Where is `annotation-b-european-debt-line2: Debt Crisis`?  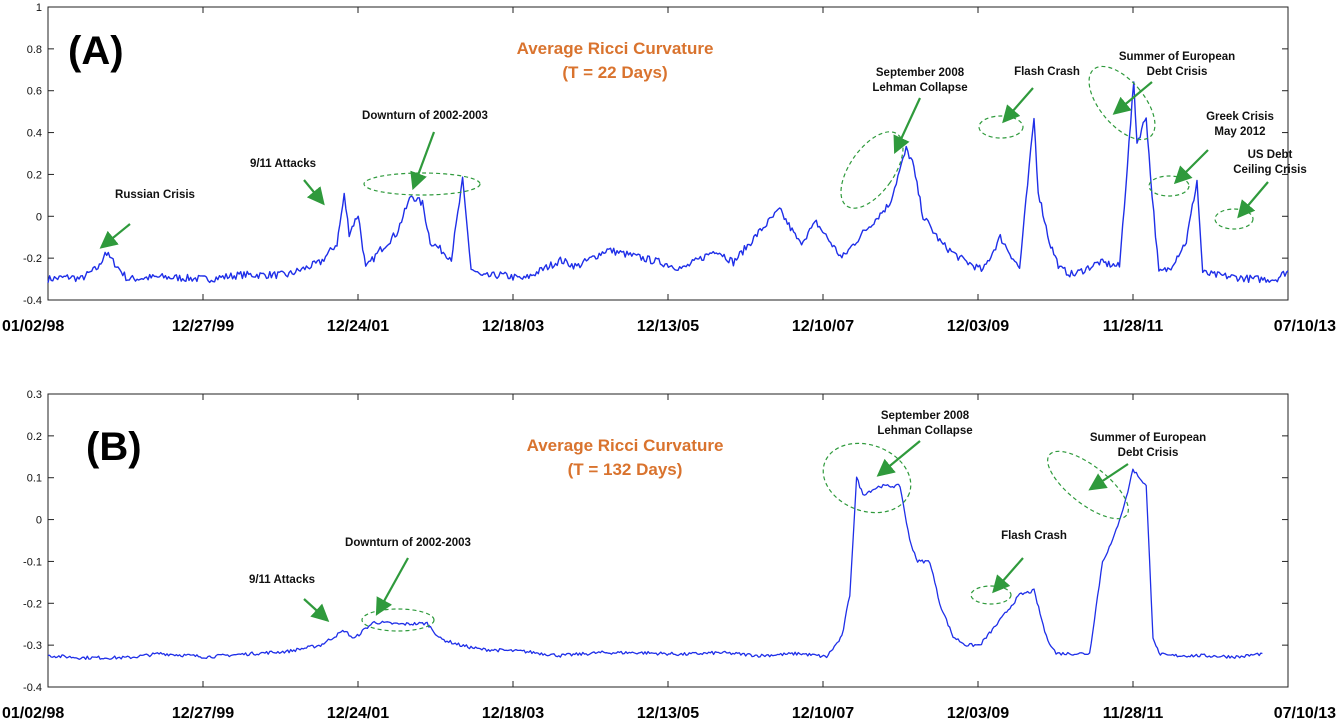 annotation-b-european-debt-line2: Debt Crisis is located at coordinates (1148, 453).